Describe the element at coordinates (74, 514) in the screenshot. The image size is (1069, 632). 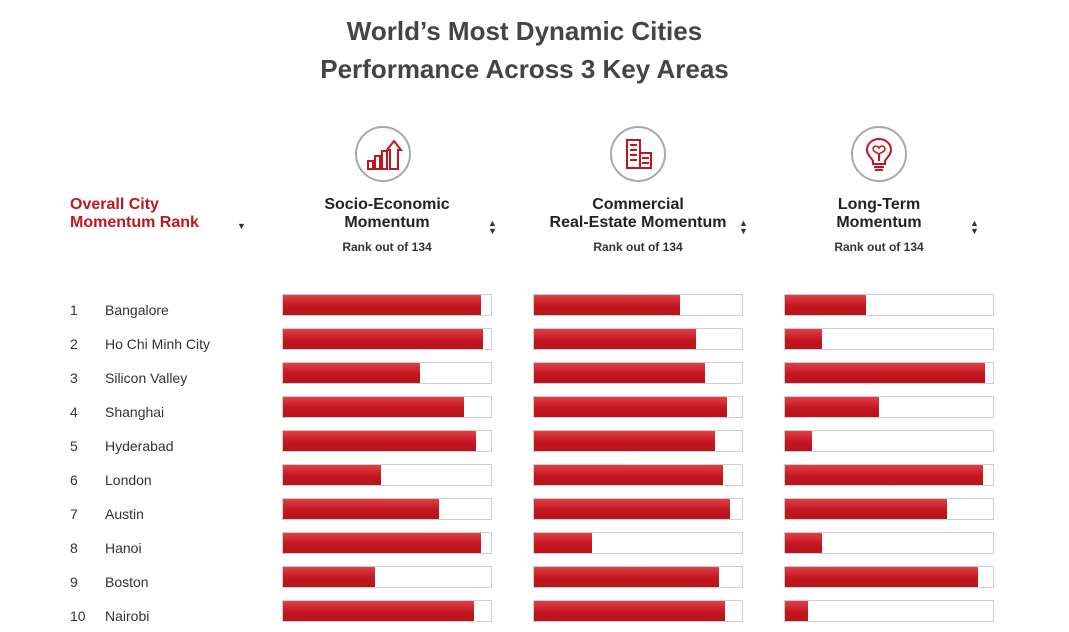
I see `city-rank-number: 7` at that location.